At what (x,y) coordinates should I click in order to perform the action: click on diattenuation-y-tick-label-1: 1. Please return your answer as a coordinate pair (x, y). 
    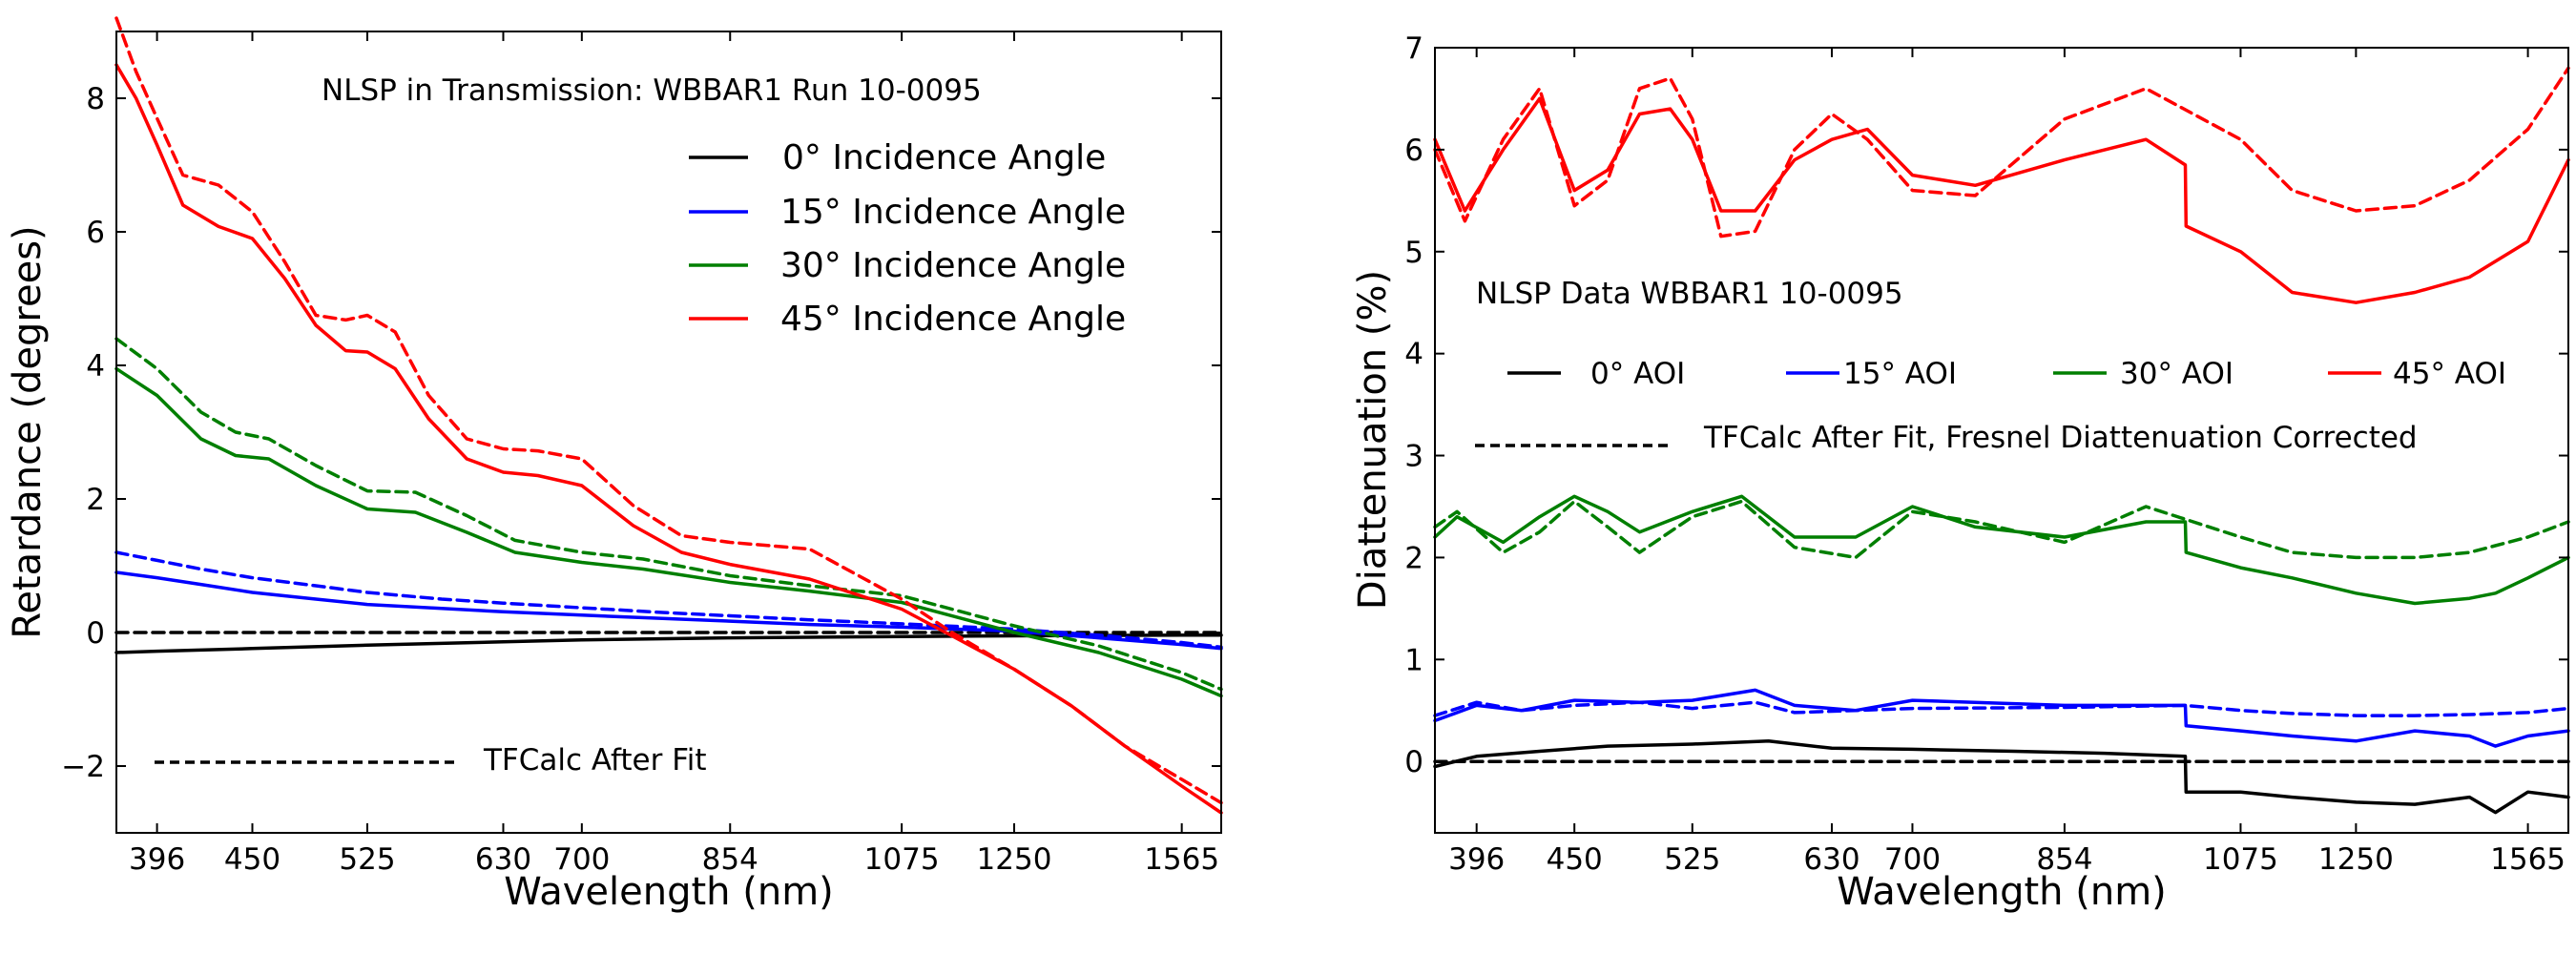
    Looking at the image, I should click on (1413, 660).